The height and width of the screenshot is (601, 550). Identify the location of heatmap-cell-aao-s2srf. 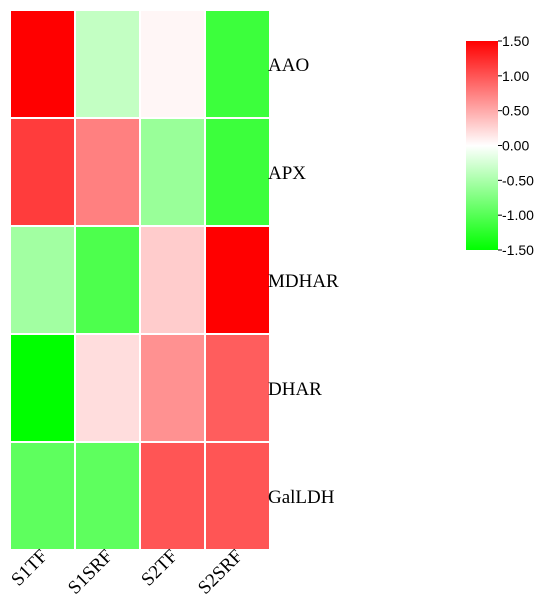
(237, 64).